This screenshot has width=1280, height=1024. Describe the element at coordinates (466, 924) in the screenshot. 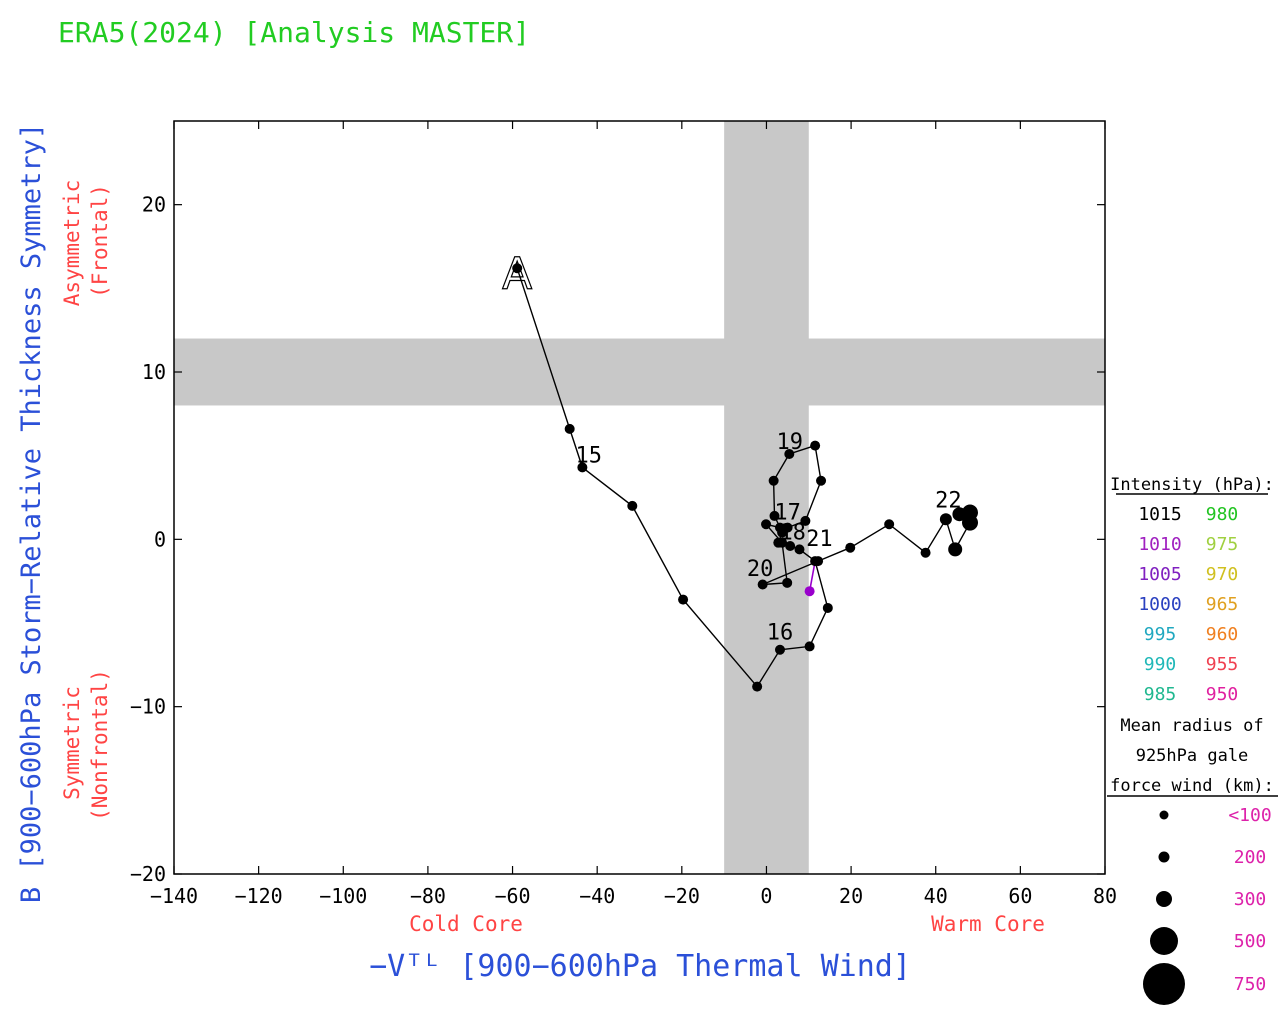

I see `cold-core-label: Cold Core` at that location.